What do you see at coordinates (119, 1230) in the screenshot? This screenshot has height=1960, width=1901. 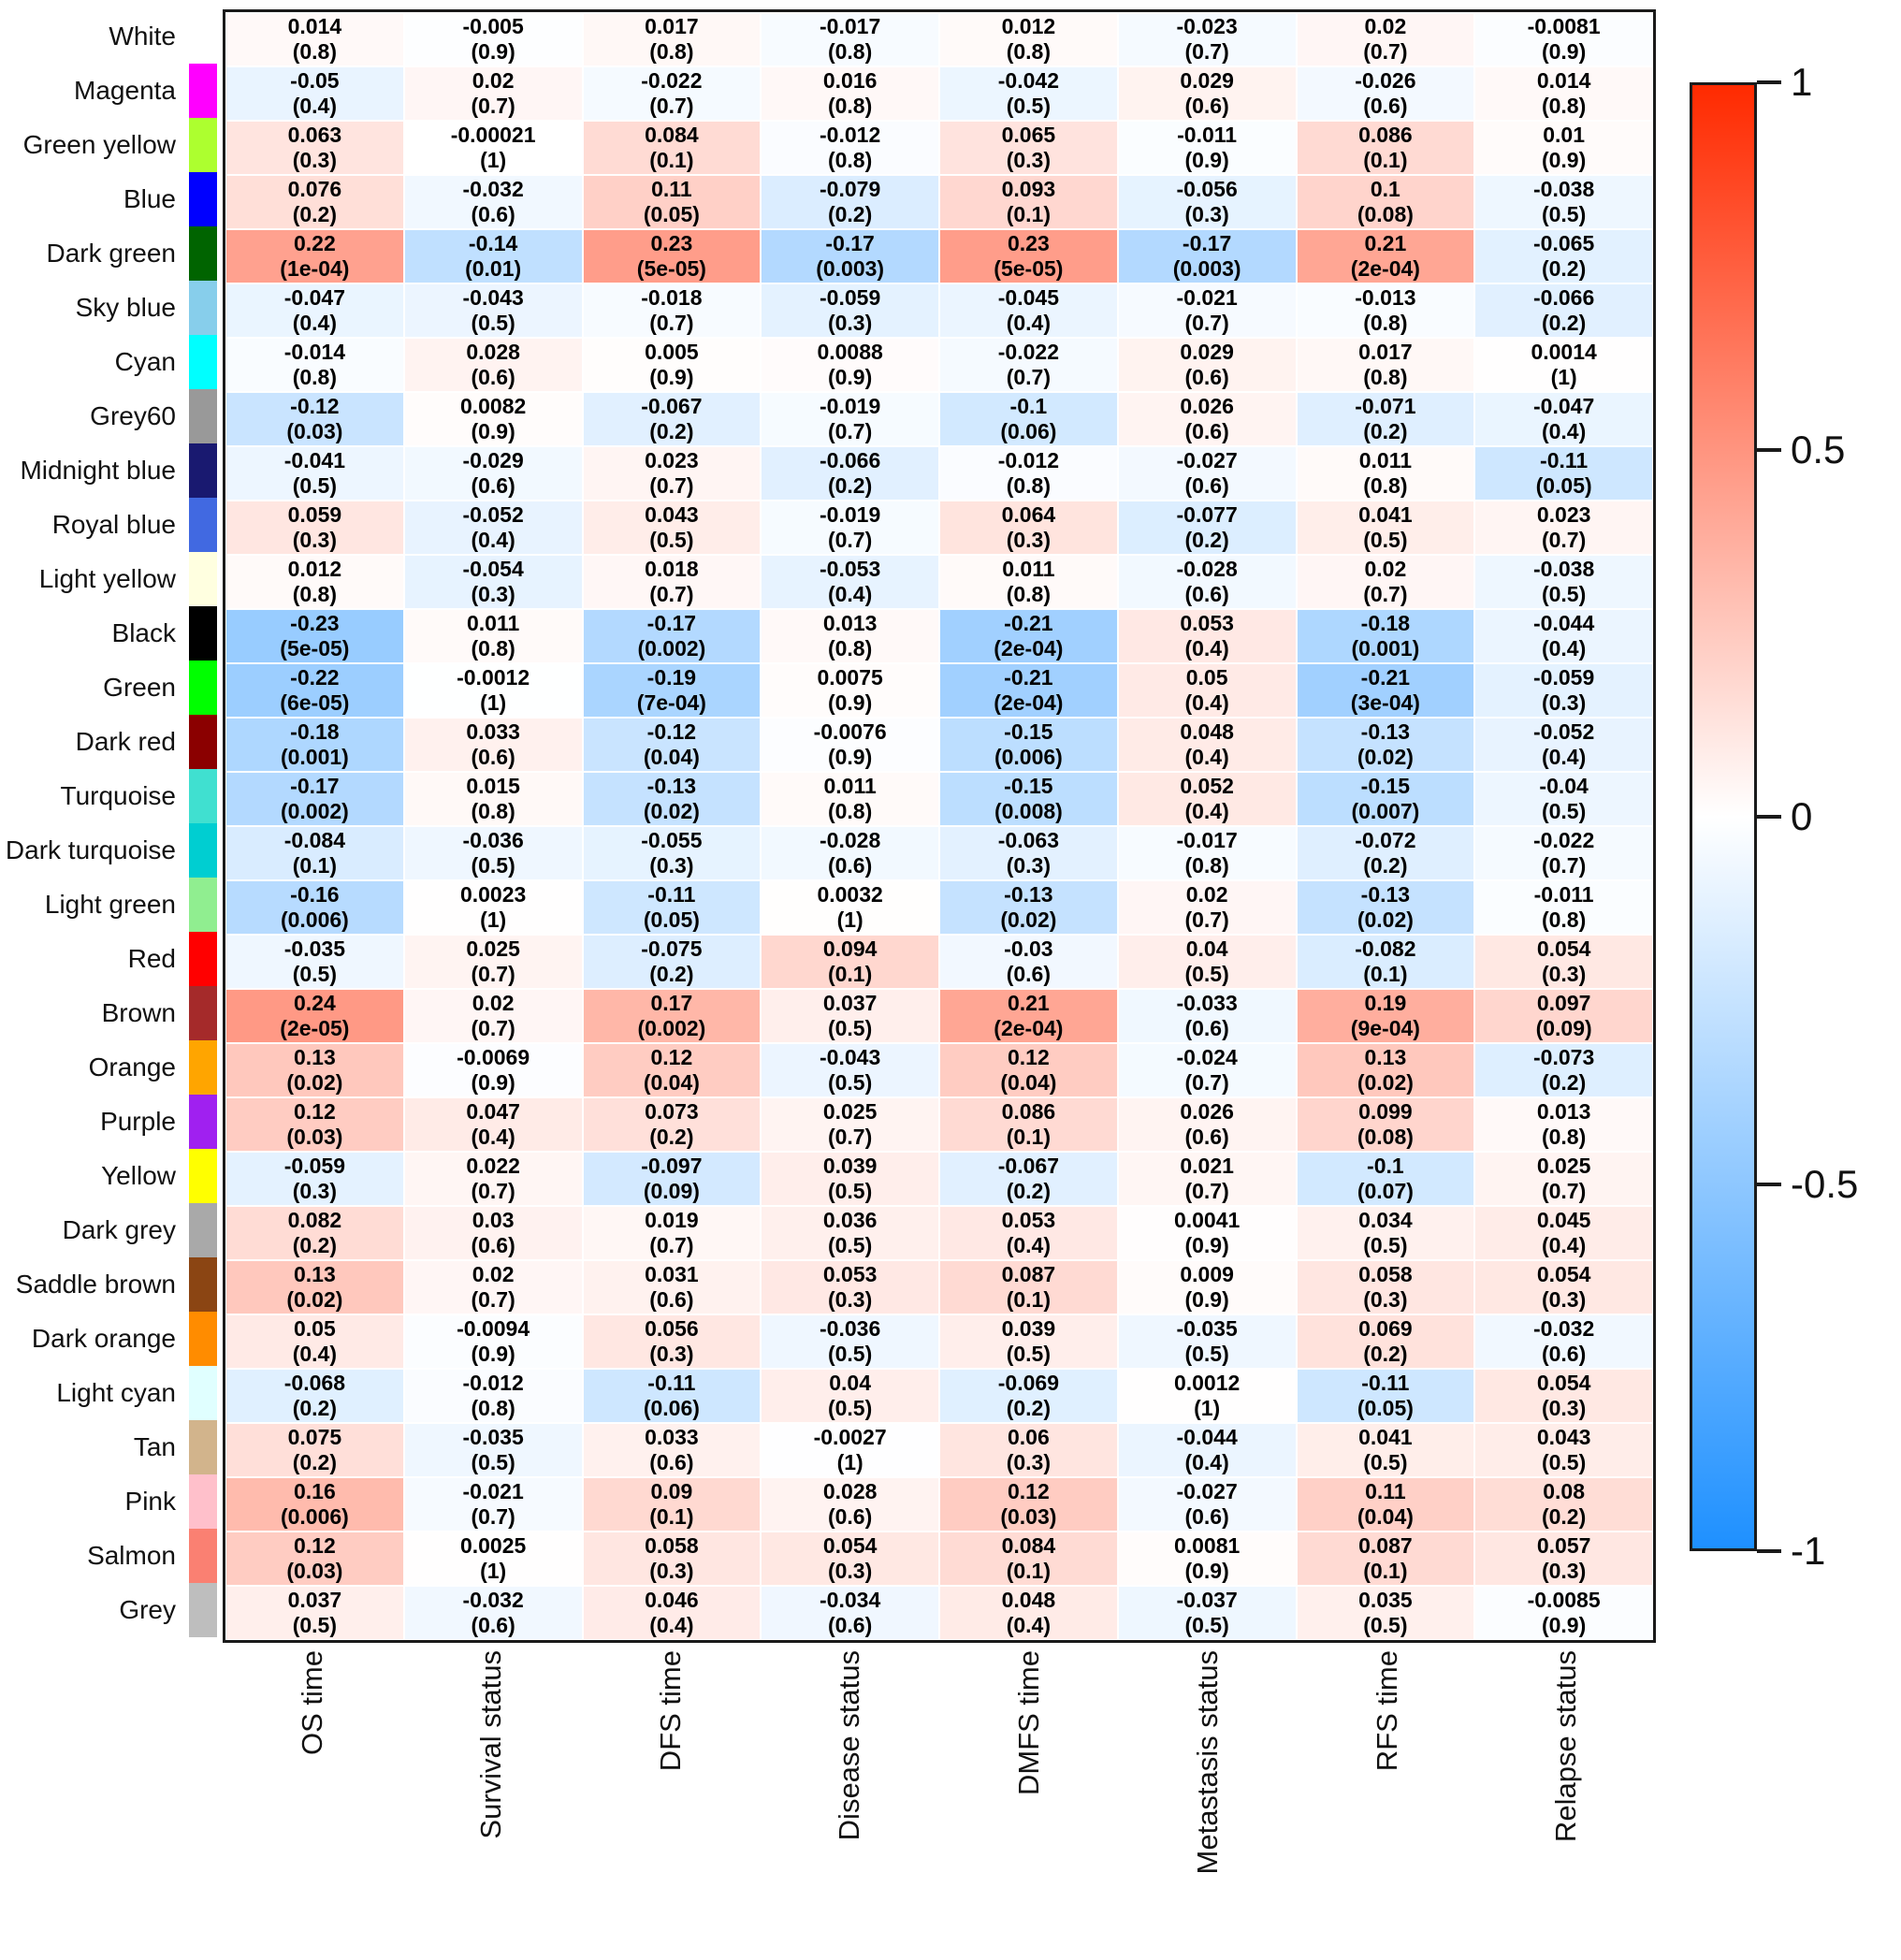 I see `row-label: Dark grey` at bounding box center [119, 1230].